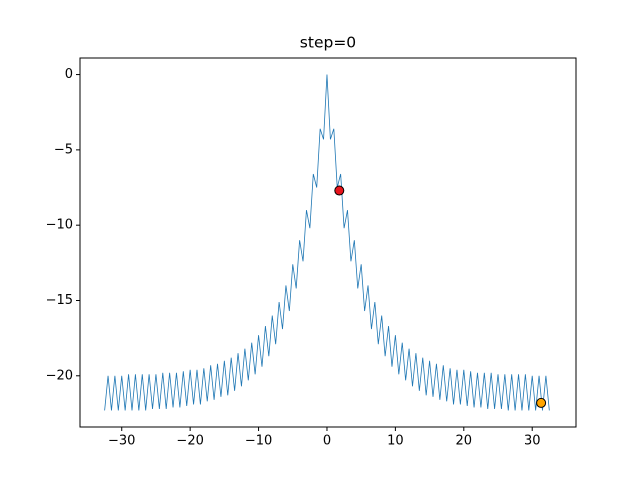  Describe the element at coordinates (395, 441) in the screenshot. I see `x-tick-label: 10` at that location.